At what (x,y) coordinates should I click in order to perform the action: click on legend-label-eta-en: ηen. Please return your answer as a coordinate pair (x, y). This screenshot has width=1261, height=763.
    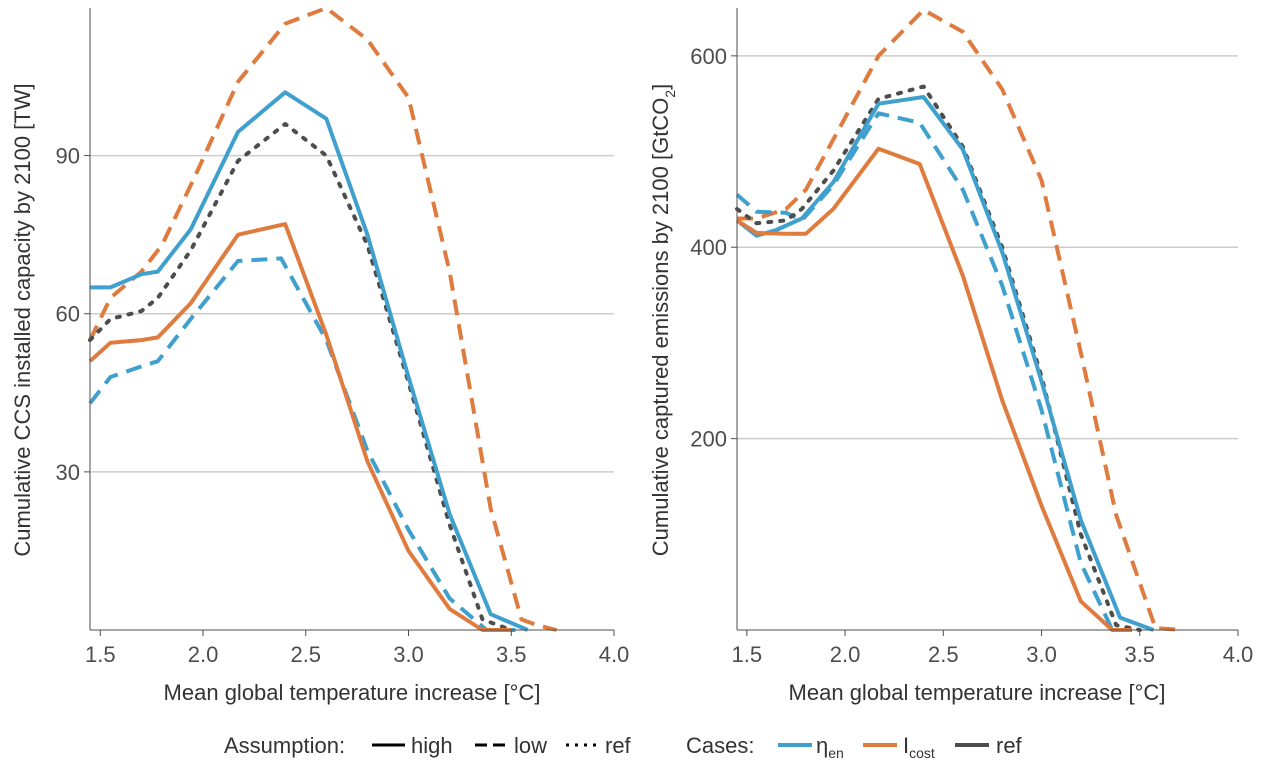
    Looking at the image, I should click on (830, 747).